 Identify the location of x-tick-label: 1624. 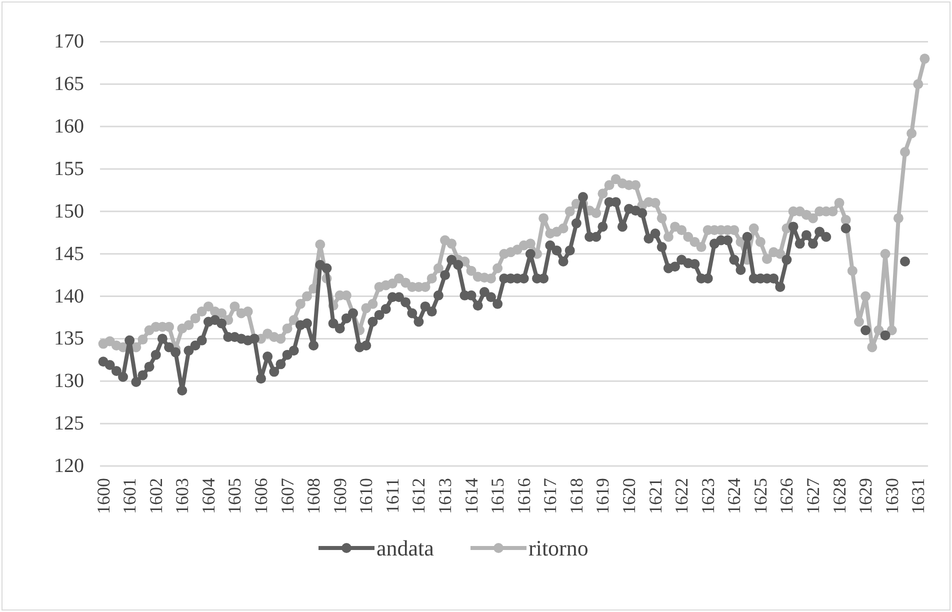
(734, 496).